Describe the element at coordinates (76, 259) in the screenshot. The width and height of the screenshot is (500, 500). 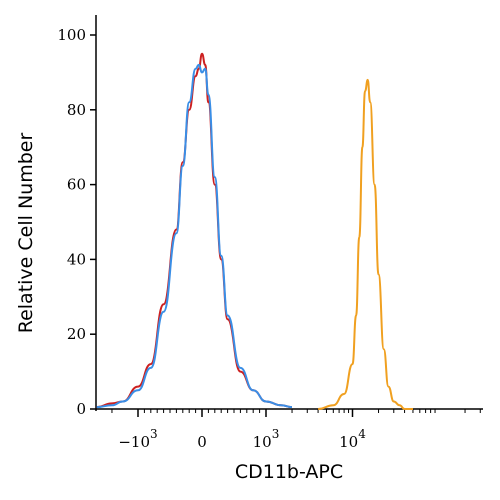
I see `y-tick-label: 40` at that location.